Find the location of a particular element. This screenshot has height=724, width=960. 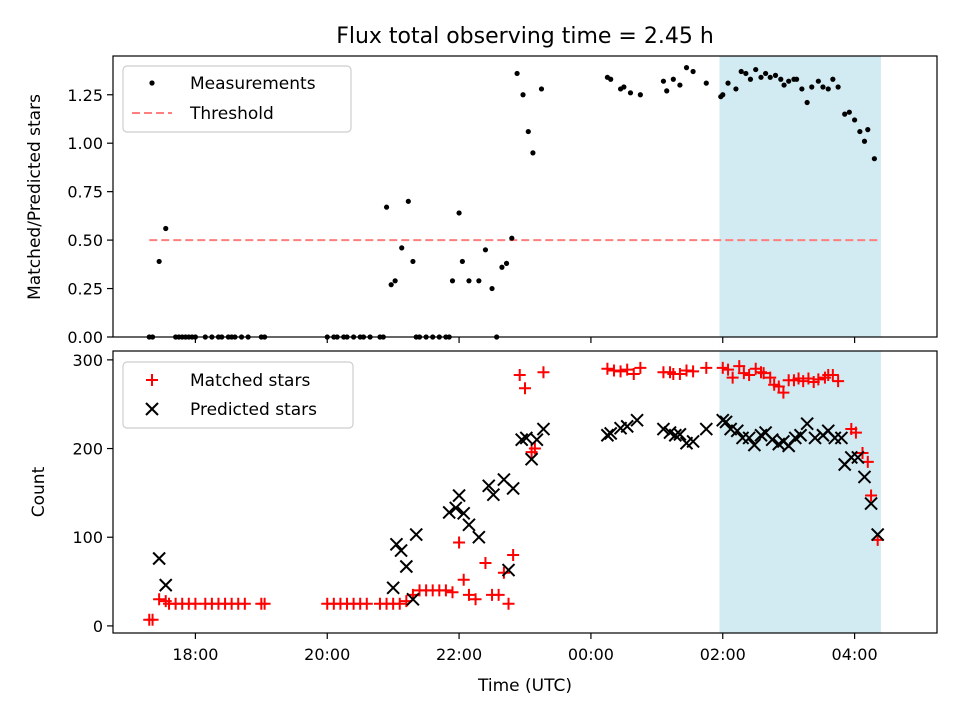

ratio-y-tick-label: 1.25 is located at coordinates (85, 95).